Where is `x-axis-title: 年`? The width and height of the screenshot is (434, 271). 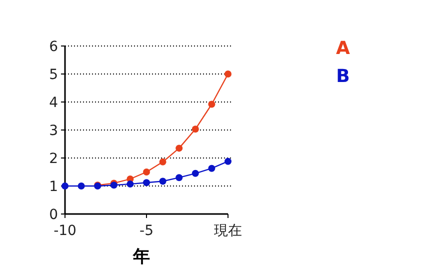 x-axis-title: 年 is located at coordinates (141, 257).